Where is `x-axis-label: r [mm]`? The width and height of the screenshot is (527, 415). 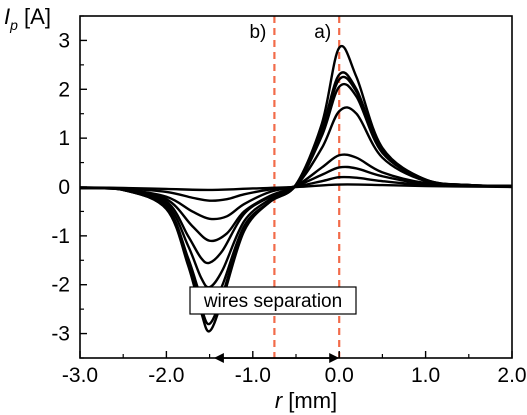
x-axis-label: r [mm] is located at coordinates (306, 400).